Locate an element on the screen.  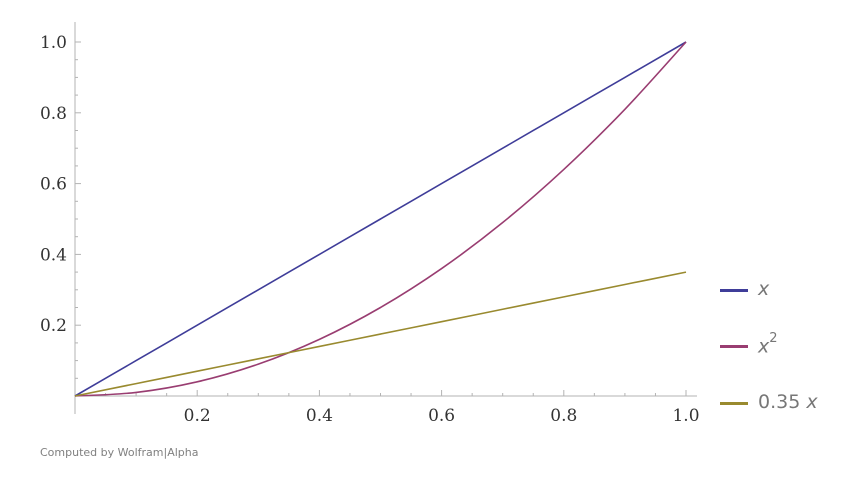
x-tick-label: 0.2 is located at coordinates (197, 416).